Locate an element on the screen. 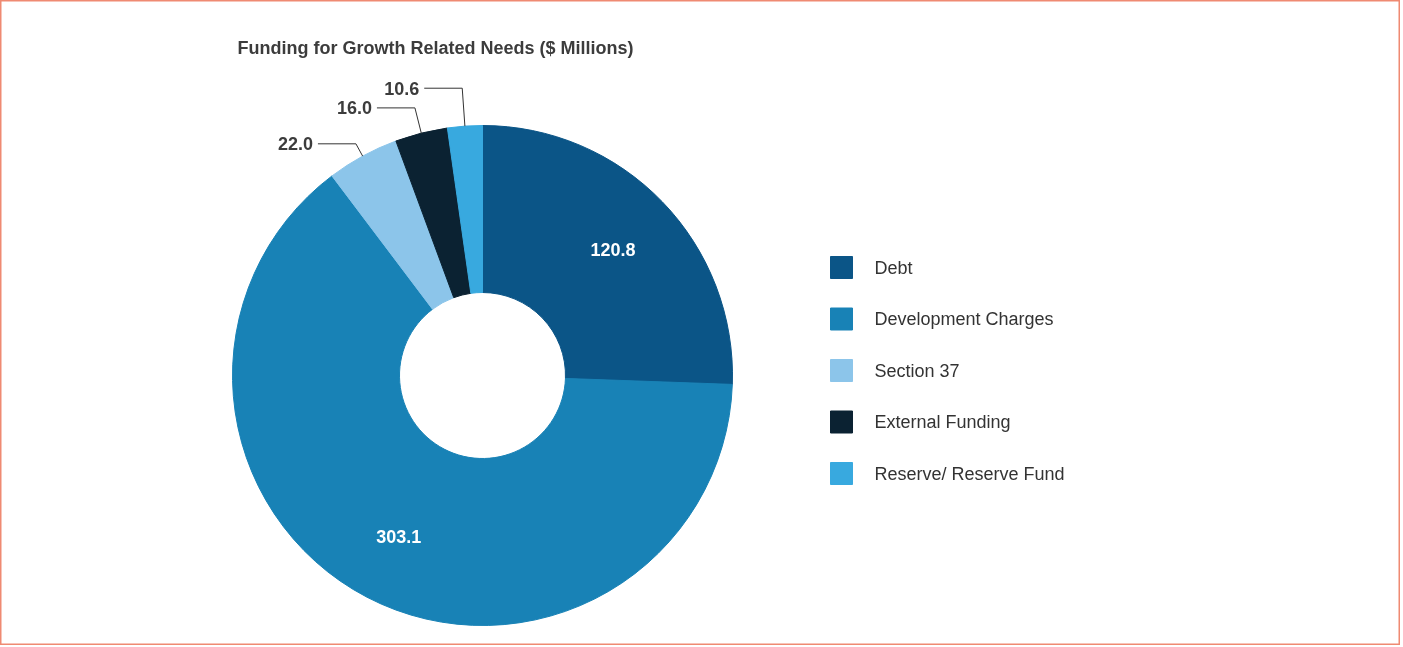 The image size is (1403, 647). data-label: 120.8 is located at coordinates (613, 249).